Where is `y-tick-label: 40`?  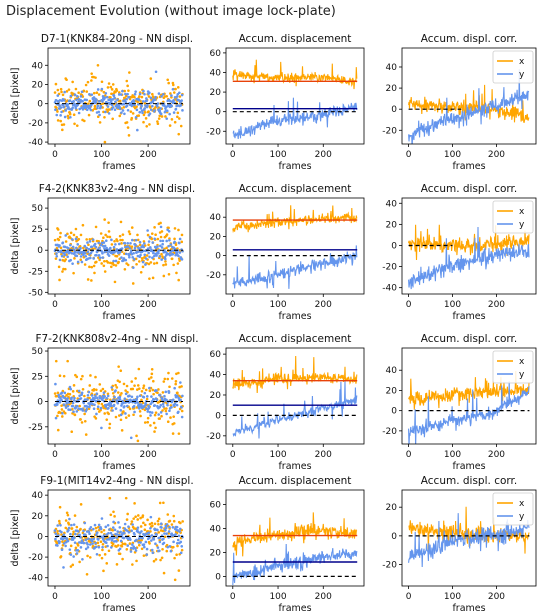
y-tick-label: 40 is located at coordinates (216, 73).